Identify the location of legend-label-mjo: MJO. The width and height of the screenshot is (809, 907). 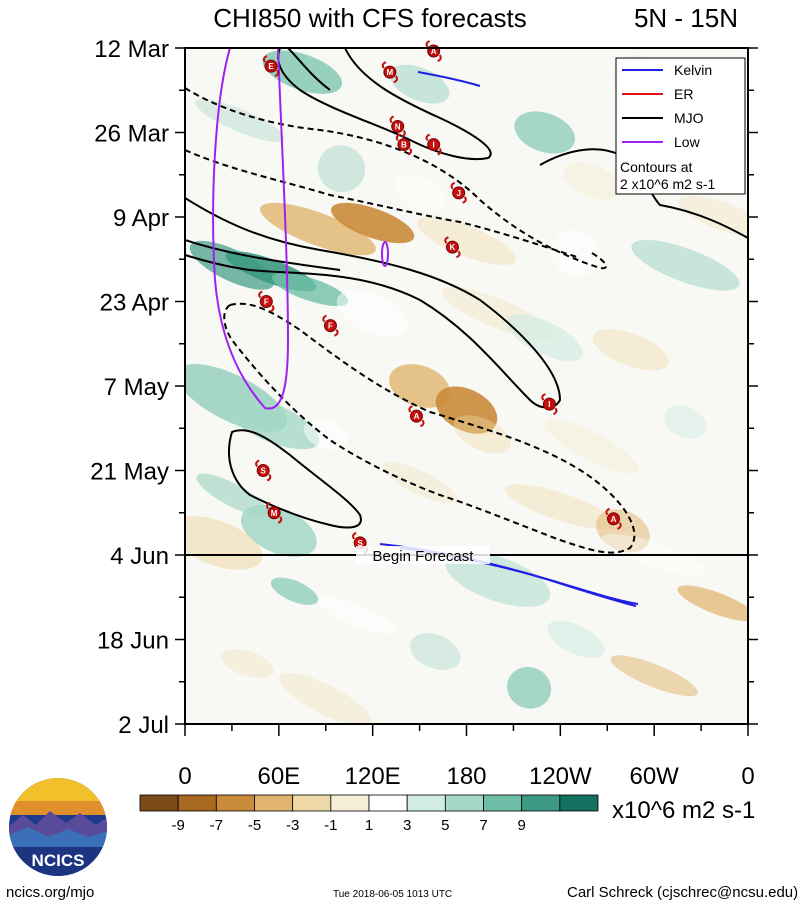
(689, 118).